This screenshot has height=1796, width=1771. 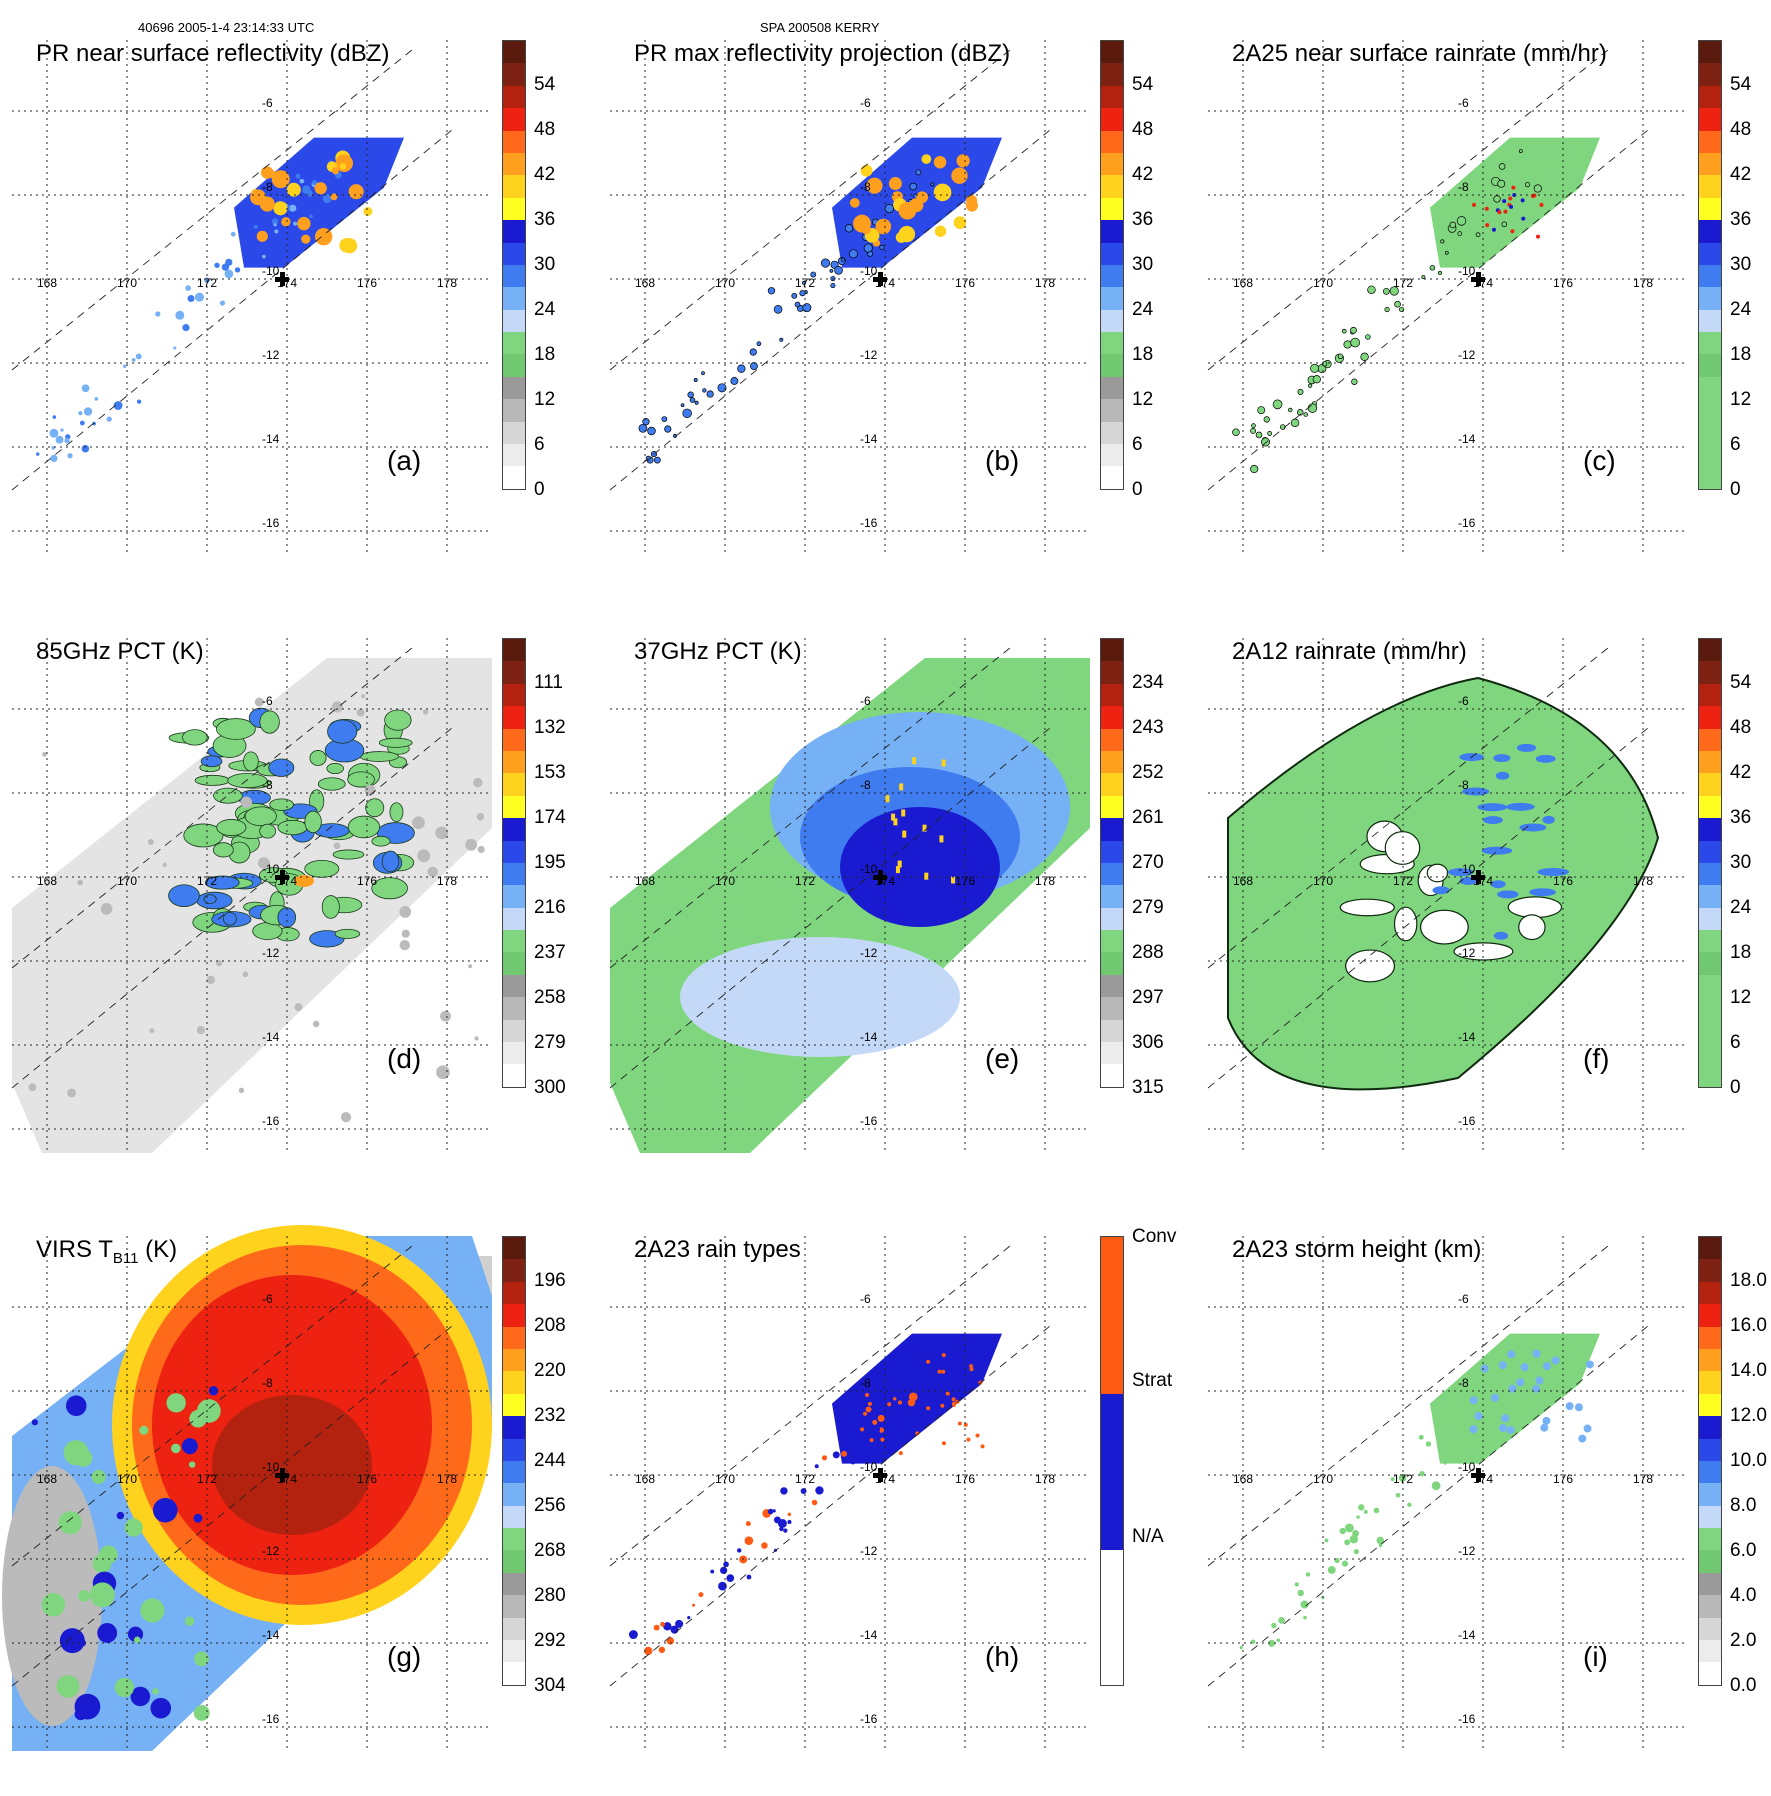 What do you see at coordinates (1743, 1640) in the screenshot?
I see `colorbar-tick-label: 2.0` at bounding box center [1743, 1640].